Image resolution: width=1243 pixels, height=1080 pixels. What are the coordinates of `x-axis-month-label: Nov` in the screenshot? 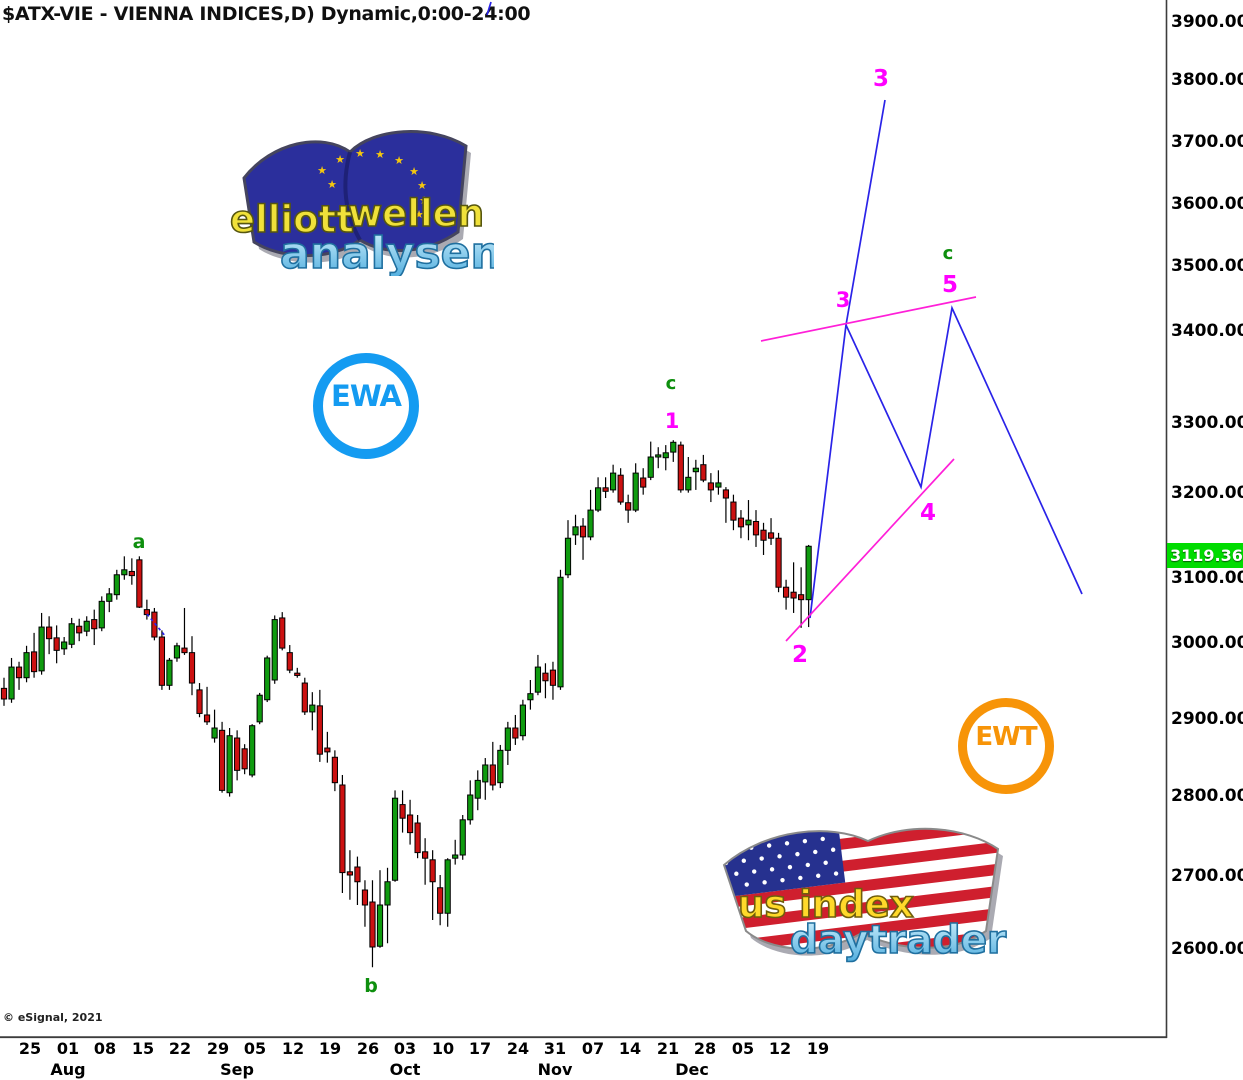 It's located at (555, 1069).